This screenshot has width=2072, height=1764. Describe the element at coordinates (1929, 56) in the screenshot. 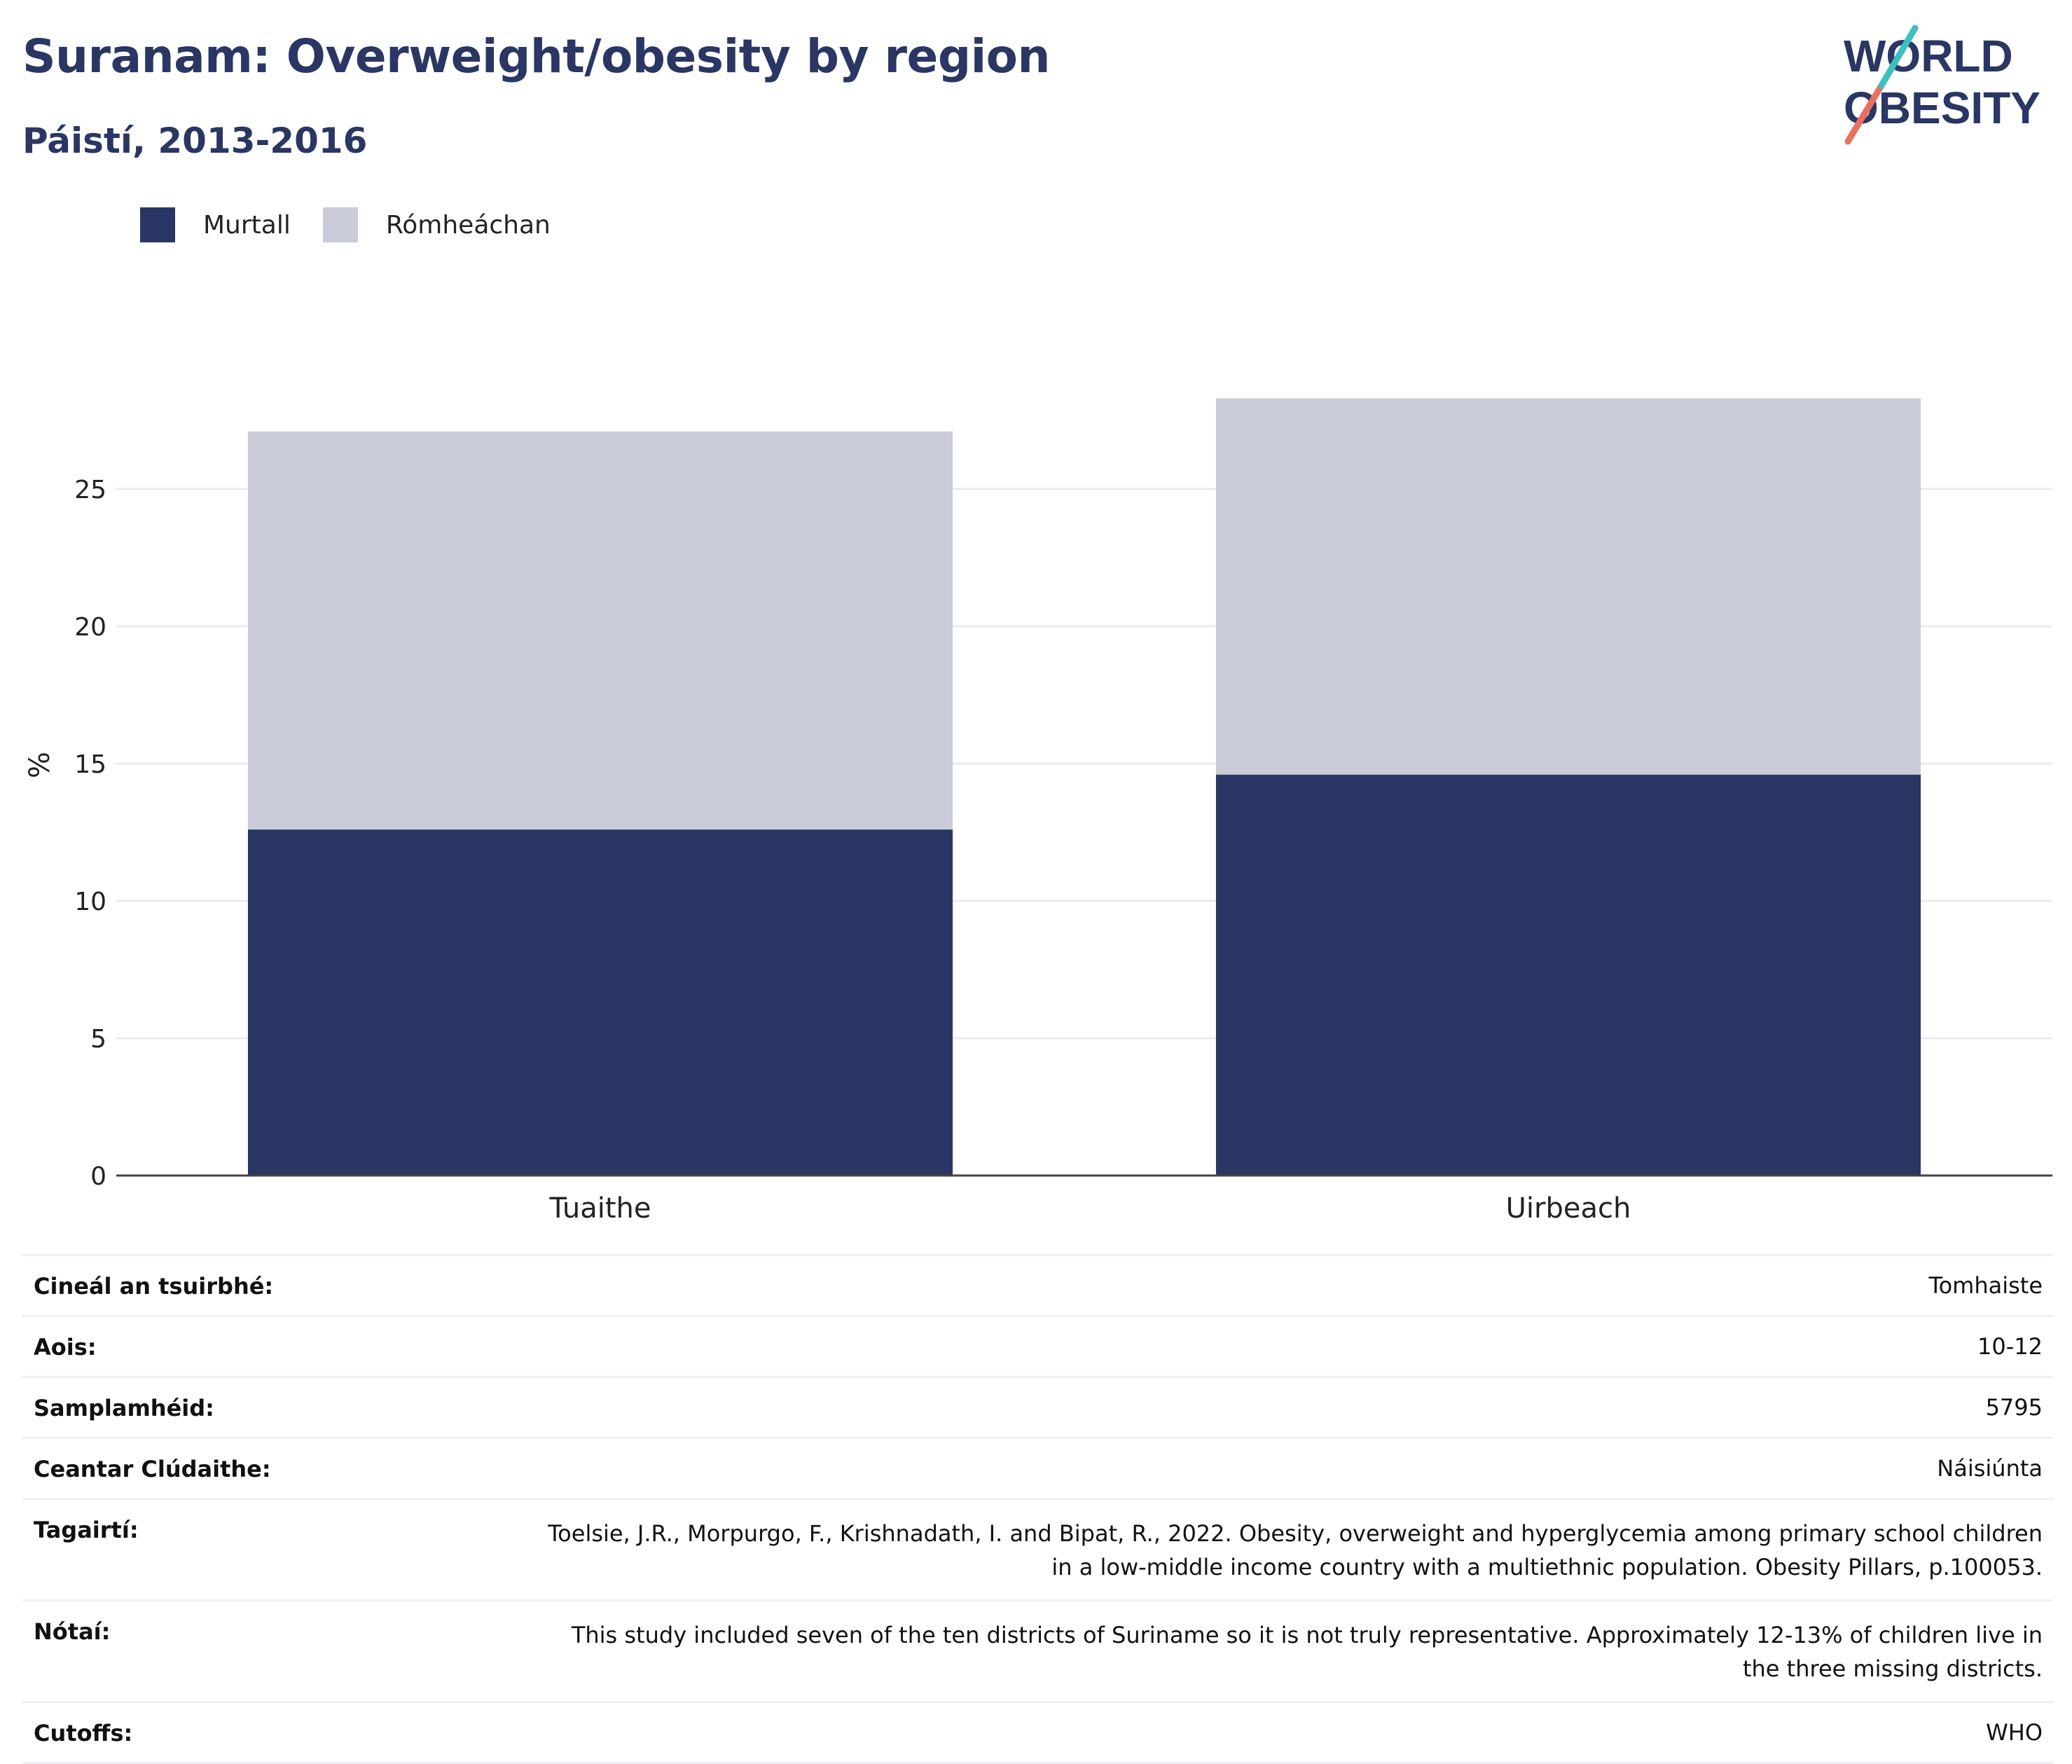

I see `logo-line1: WORLD` at that location.